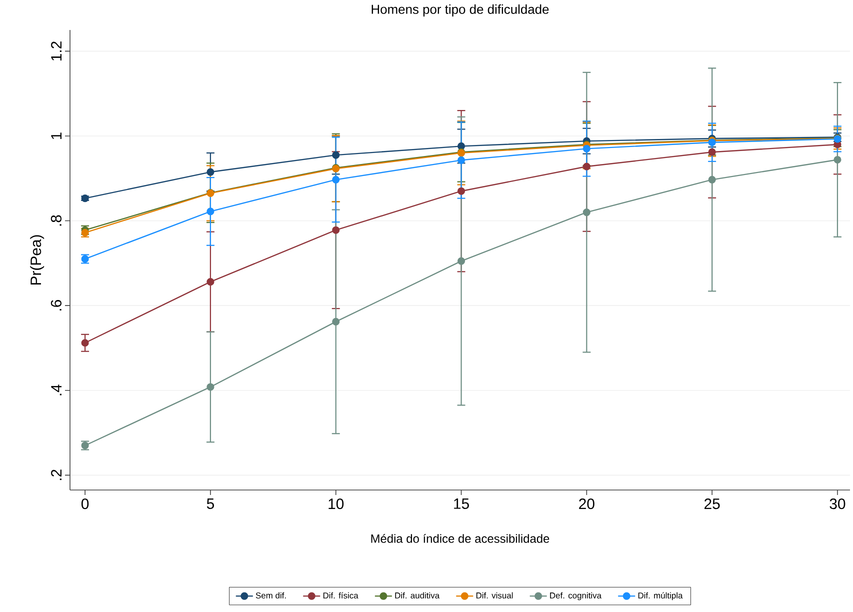  I want to click on legend-label: Dif. auditiva, so click(417, 595).